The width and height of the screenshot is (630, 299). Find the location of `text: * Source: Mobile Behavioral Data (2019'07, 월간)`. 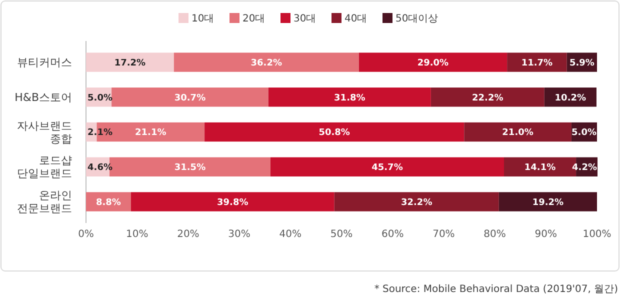

text: * Source: Mobile Behavioral Data (2019'07, 월간) is located at coordinates (496, 289).